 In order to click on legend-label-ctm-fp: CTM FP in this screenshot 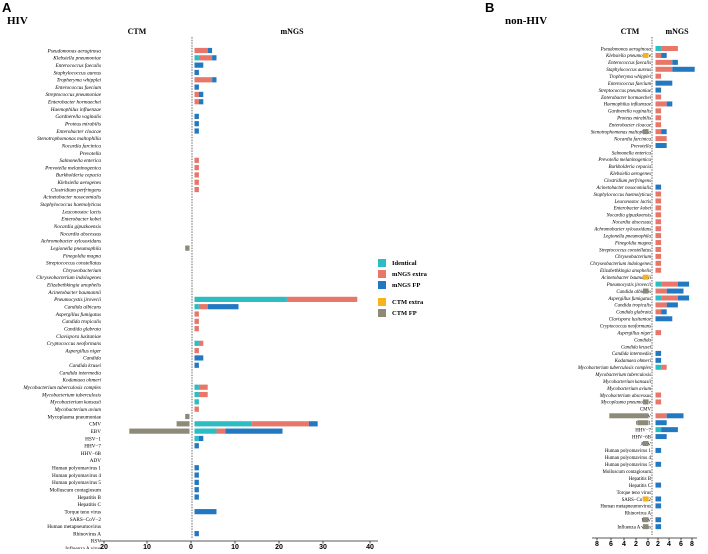, I will do `click(404, 313)`.